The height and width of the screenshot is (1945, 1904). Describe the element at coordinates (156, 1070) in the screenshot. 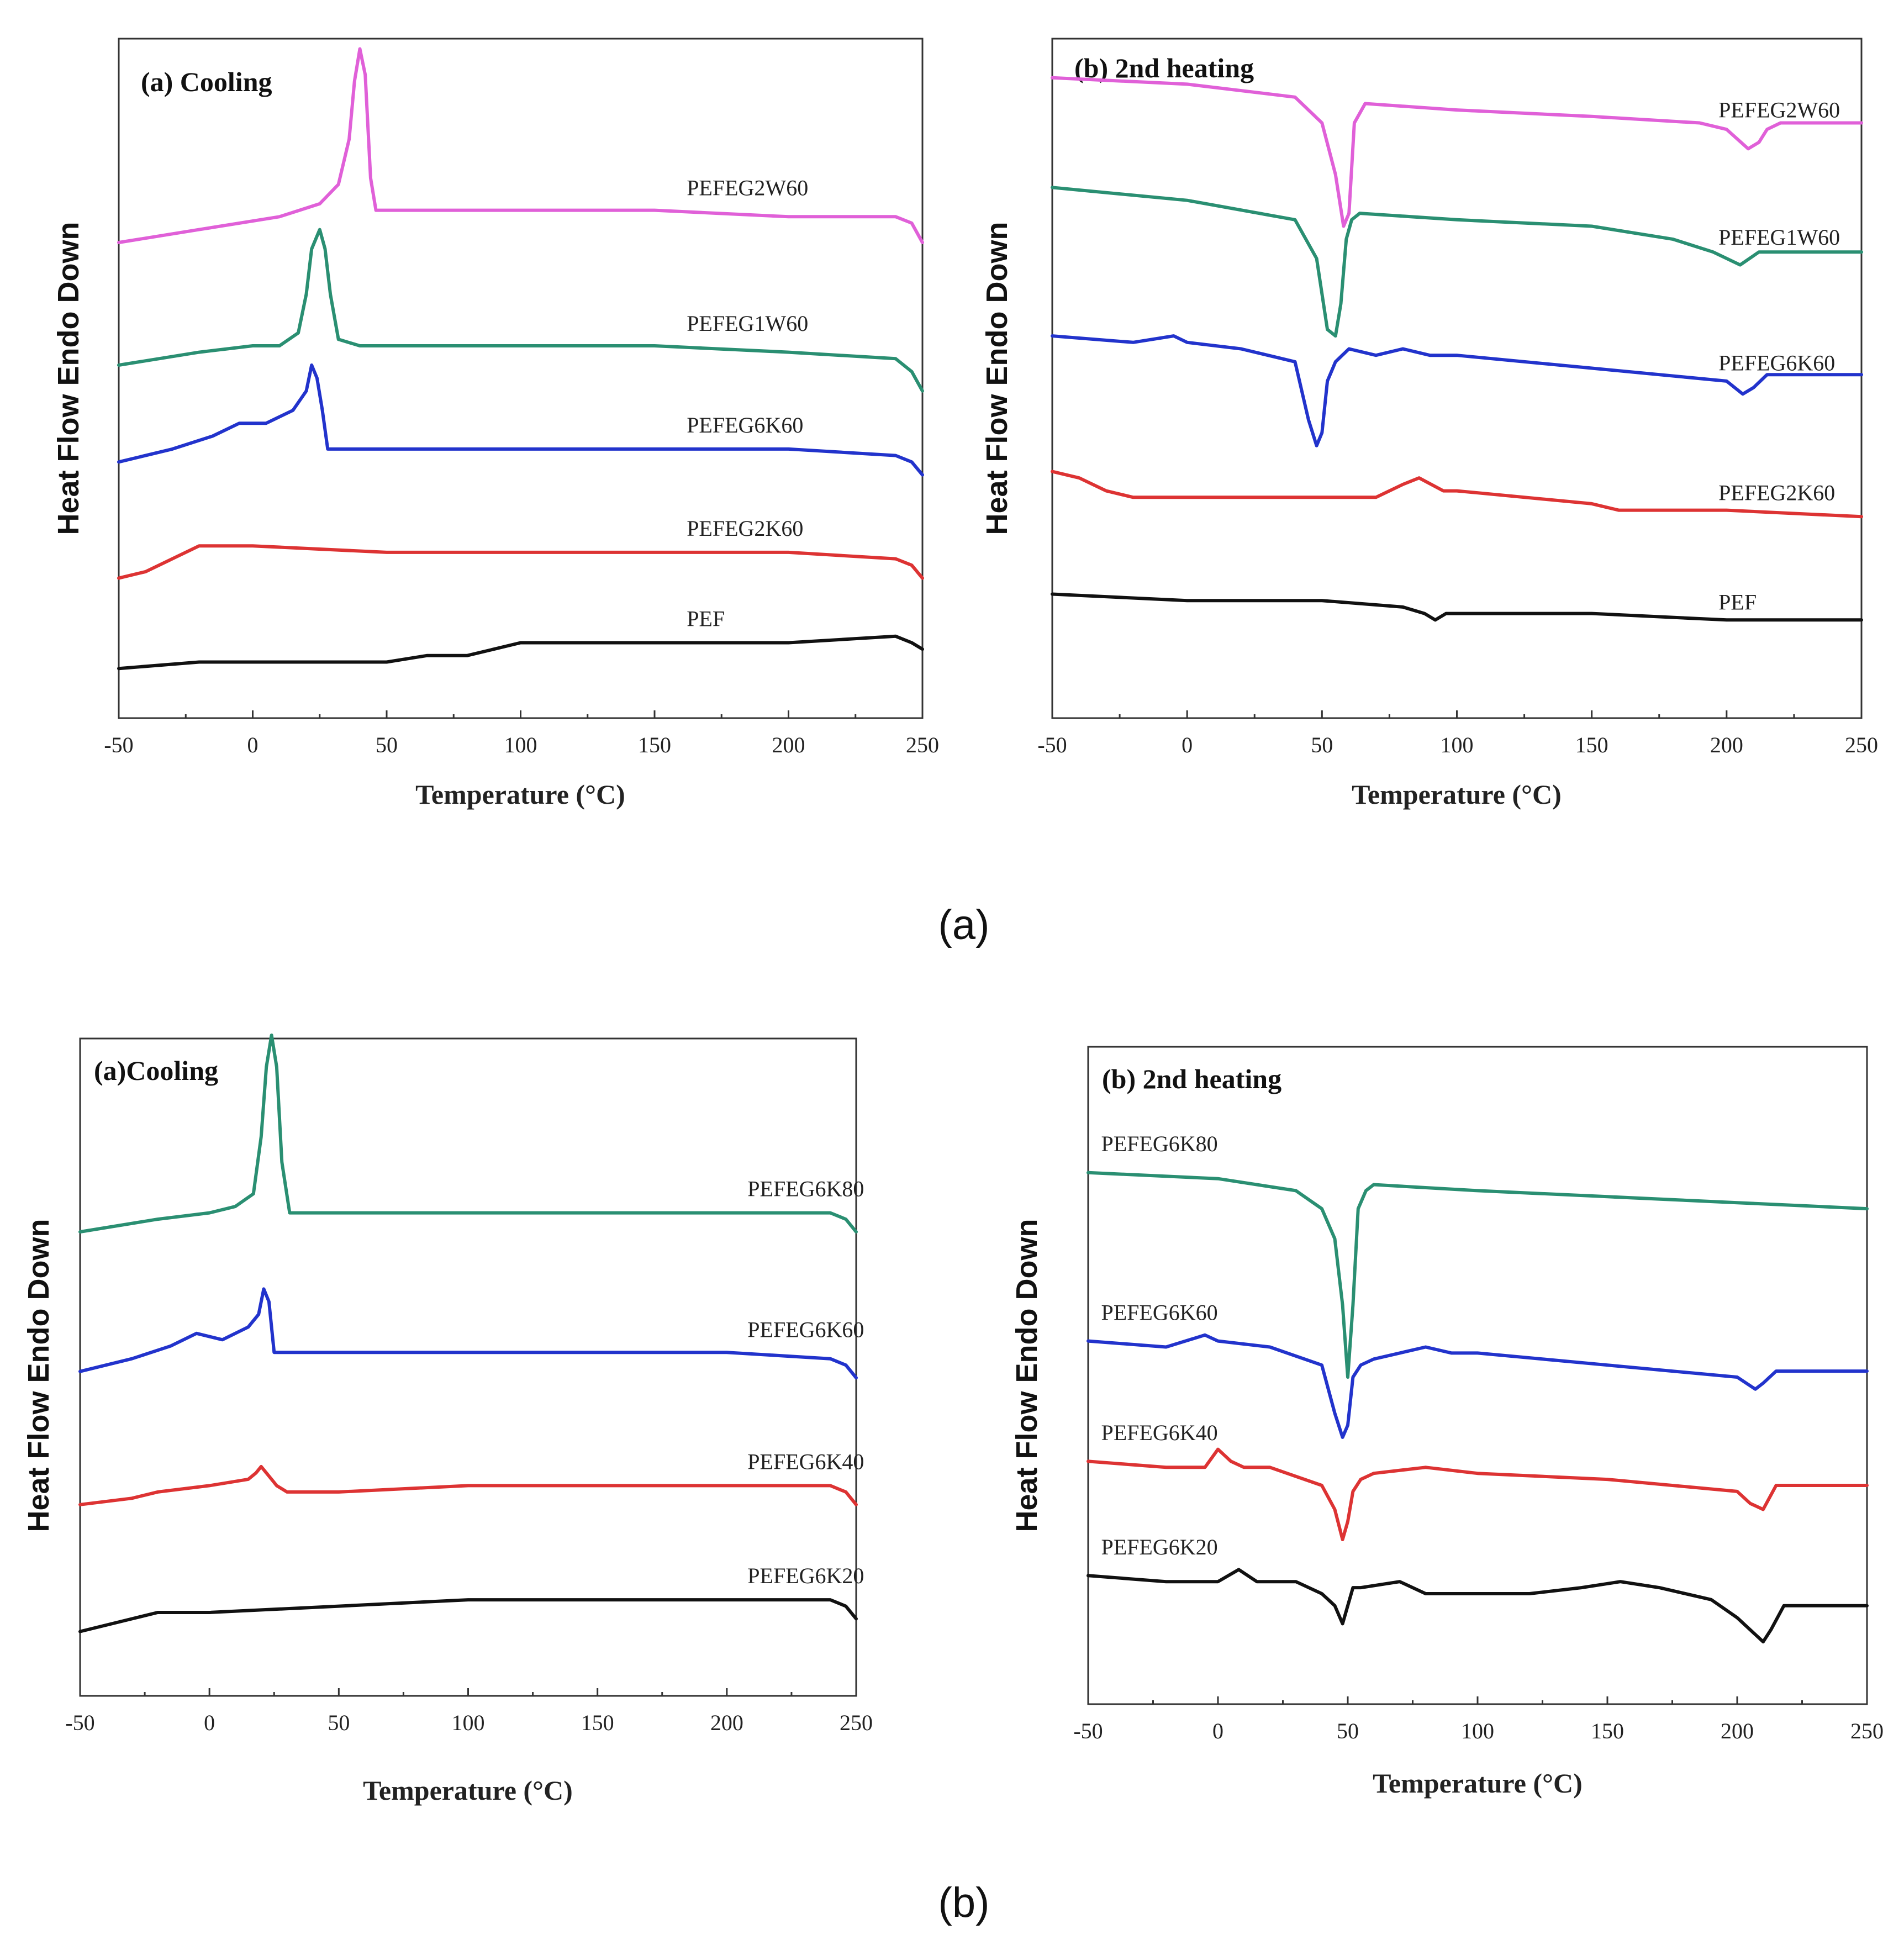

I see `chart-title: (a)Cooling` at that location.